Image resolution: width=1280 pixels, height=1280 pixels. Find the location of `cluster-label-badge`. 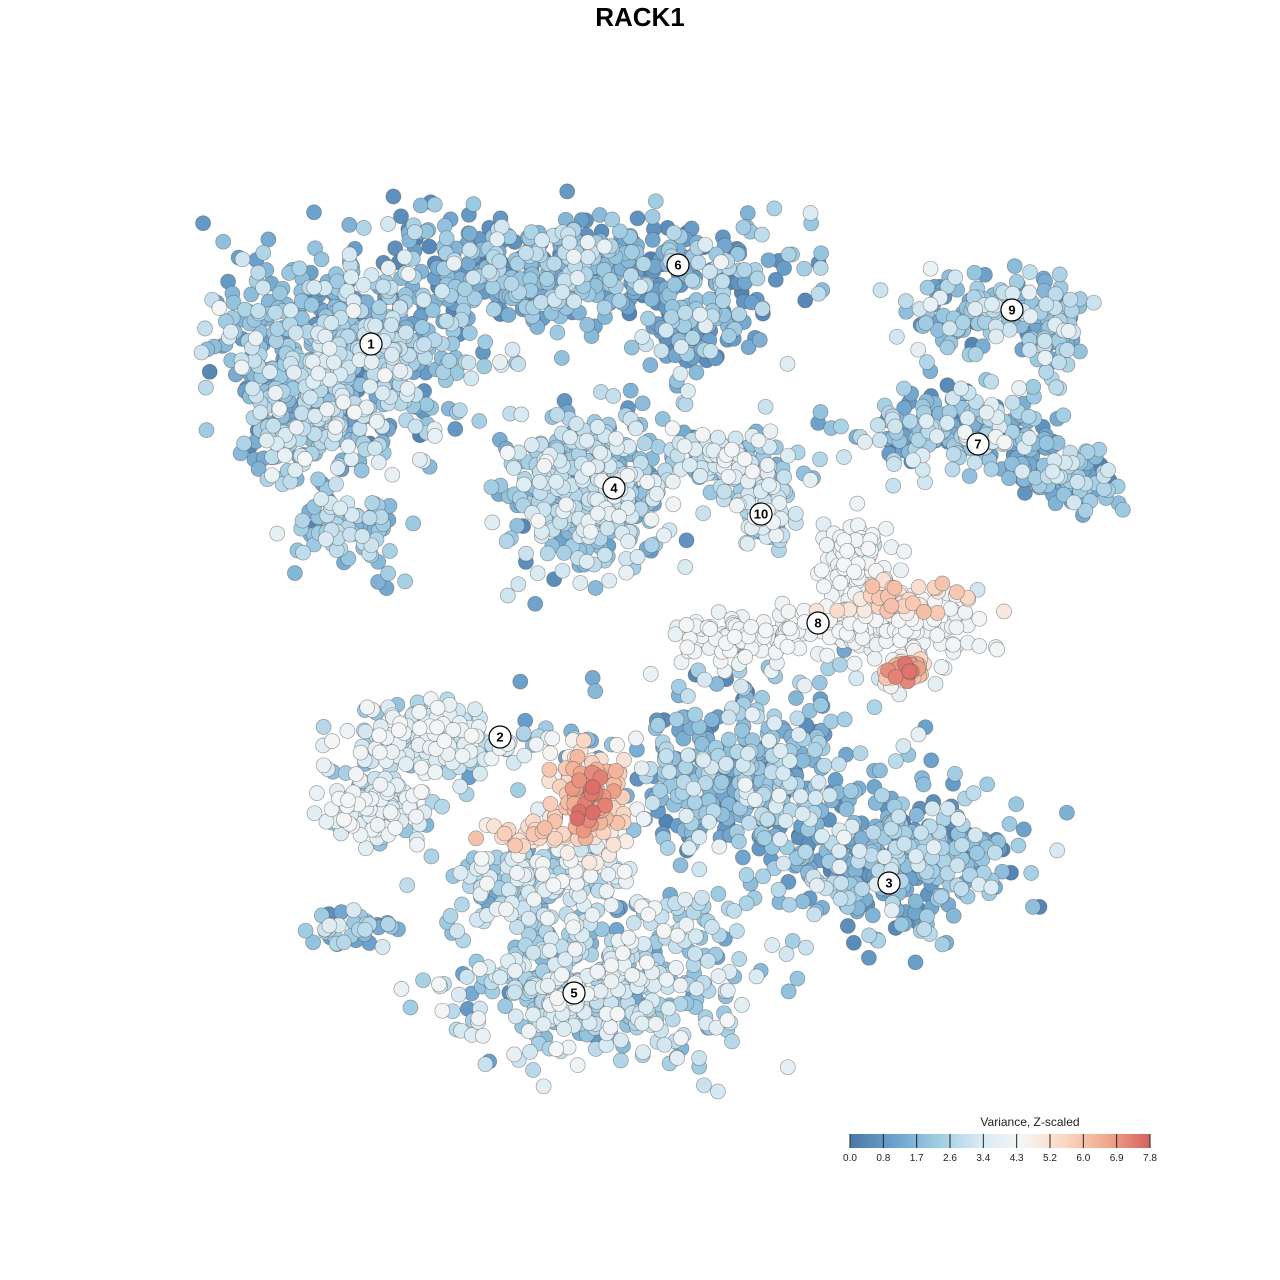

cluster-label-badge is located at coordinates (818, 623).